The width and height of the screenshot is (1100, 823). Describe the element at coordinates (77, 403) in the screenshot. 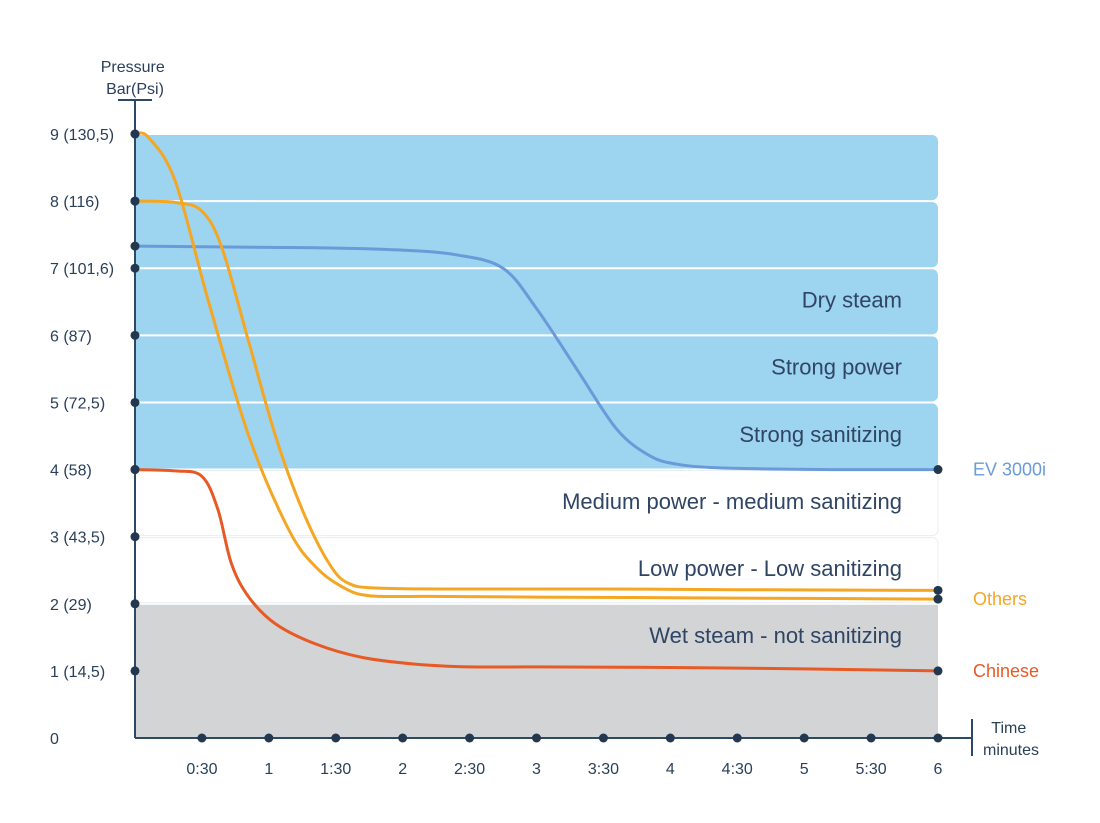

I see `y-tick-label-5: 5 (72,5)` at that location.